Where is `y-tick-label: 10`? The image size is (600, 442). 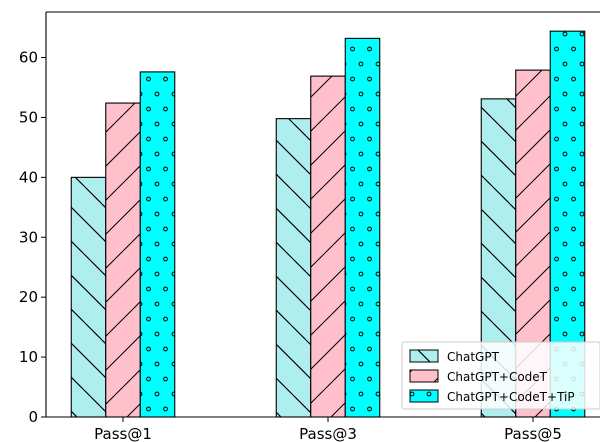
y-tick-label: 10 is located at coordinates (28, 357).